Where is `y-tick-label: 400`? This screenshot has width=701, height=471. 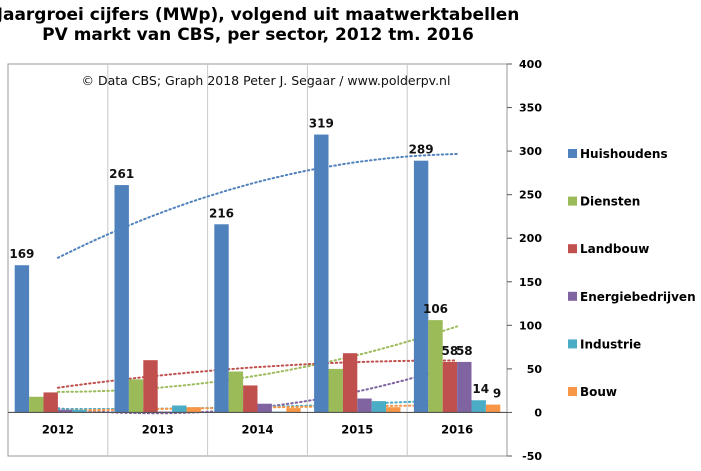
y-tick-label: 400 is located at coordinates (530, 64).